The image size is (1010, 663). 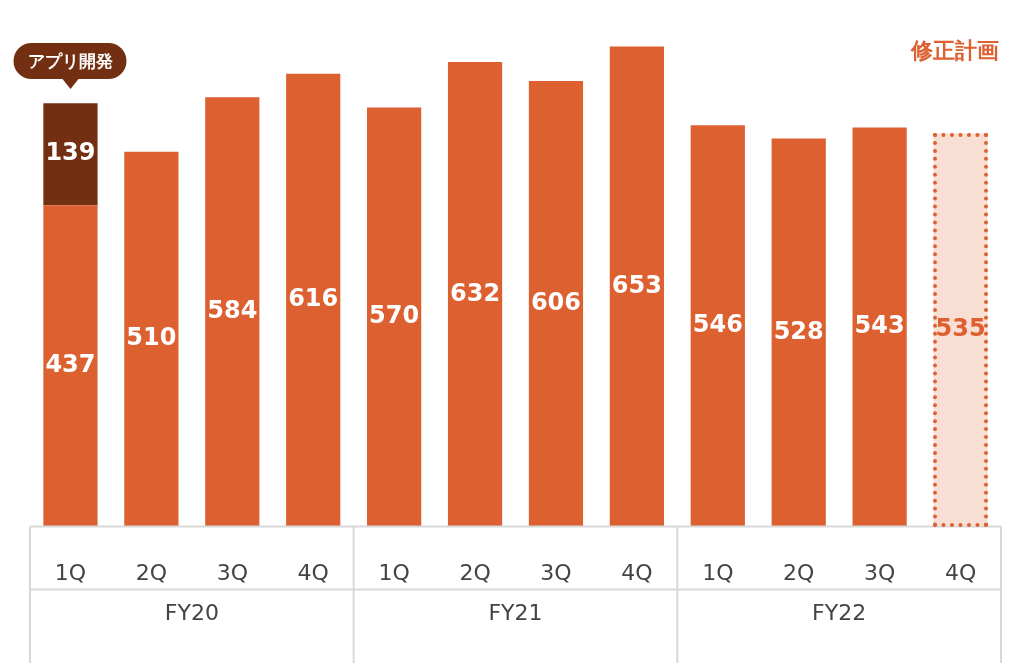 I want to click on text: FY22, so click(x=839, y=613).